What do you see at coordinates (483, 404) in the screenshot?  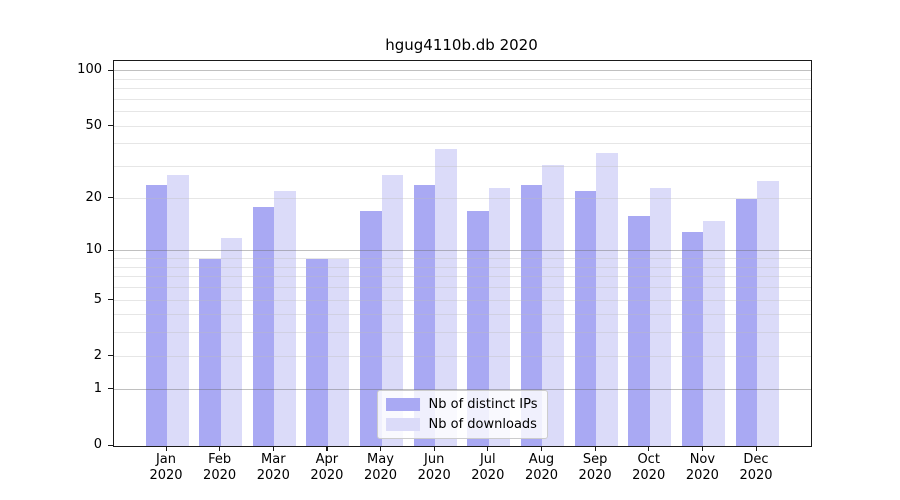 I see `legend-label-distinct-ips: Nb of distinct IPs` at bounding box center [483, 404].